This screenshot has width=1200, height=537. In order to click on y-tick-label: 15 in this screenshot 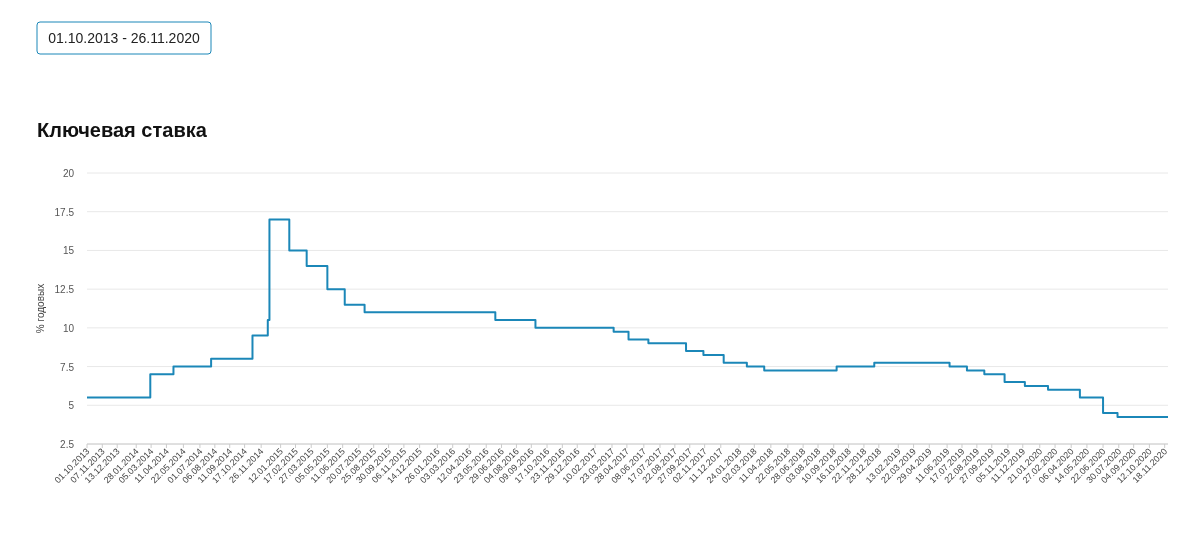, I will do `click(68, 251)`.